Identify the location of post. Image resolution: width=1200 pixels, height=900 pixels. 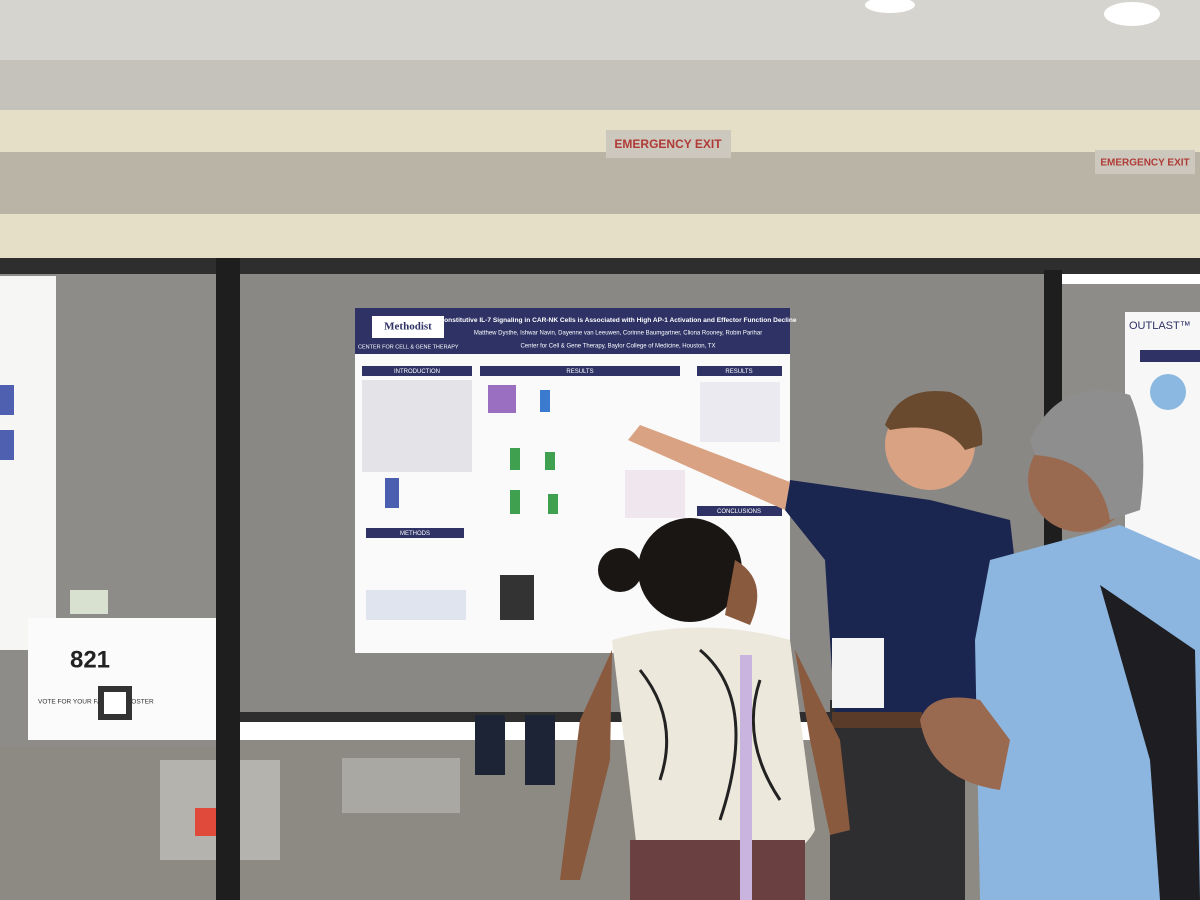
(228, 579).